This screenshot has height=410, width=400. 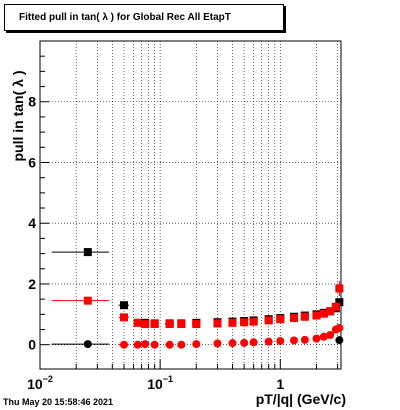 What do you see at coordinates (40, 383) in the screenshot?
I see `x-tick-label: 10⁻²` at bounding box center [40, 383].